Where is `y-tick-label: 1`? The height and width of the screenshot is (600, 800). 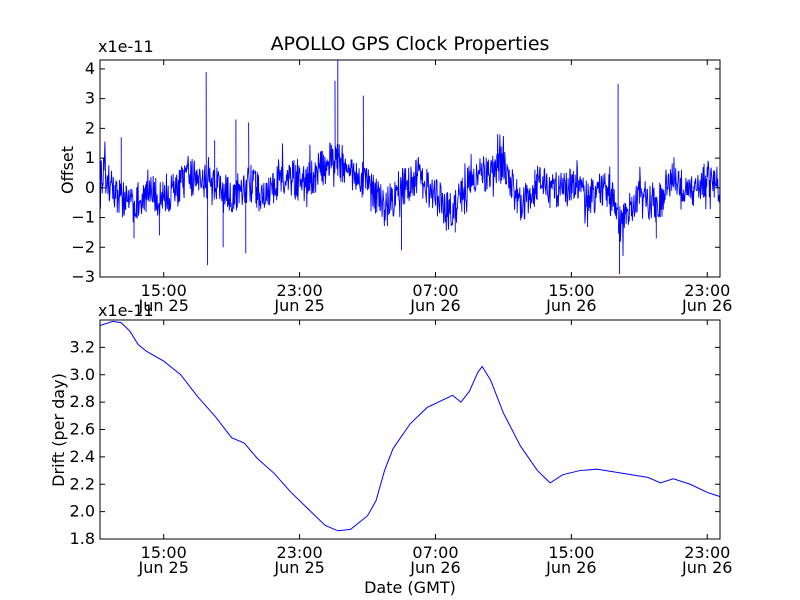
y-tick-label: 1 is located at coordinates (90, 157).